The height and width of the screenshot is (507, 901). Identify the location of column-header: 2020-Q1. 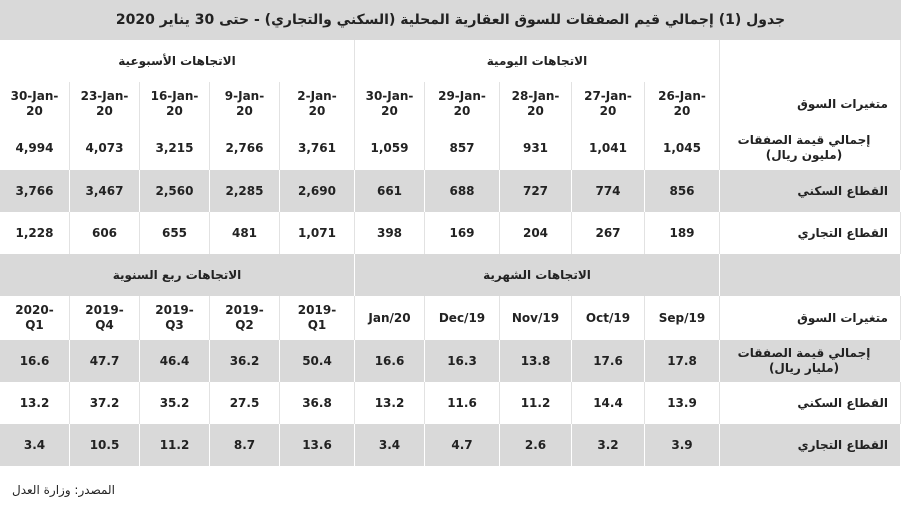
(35, 318).